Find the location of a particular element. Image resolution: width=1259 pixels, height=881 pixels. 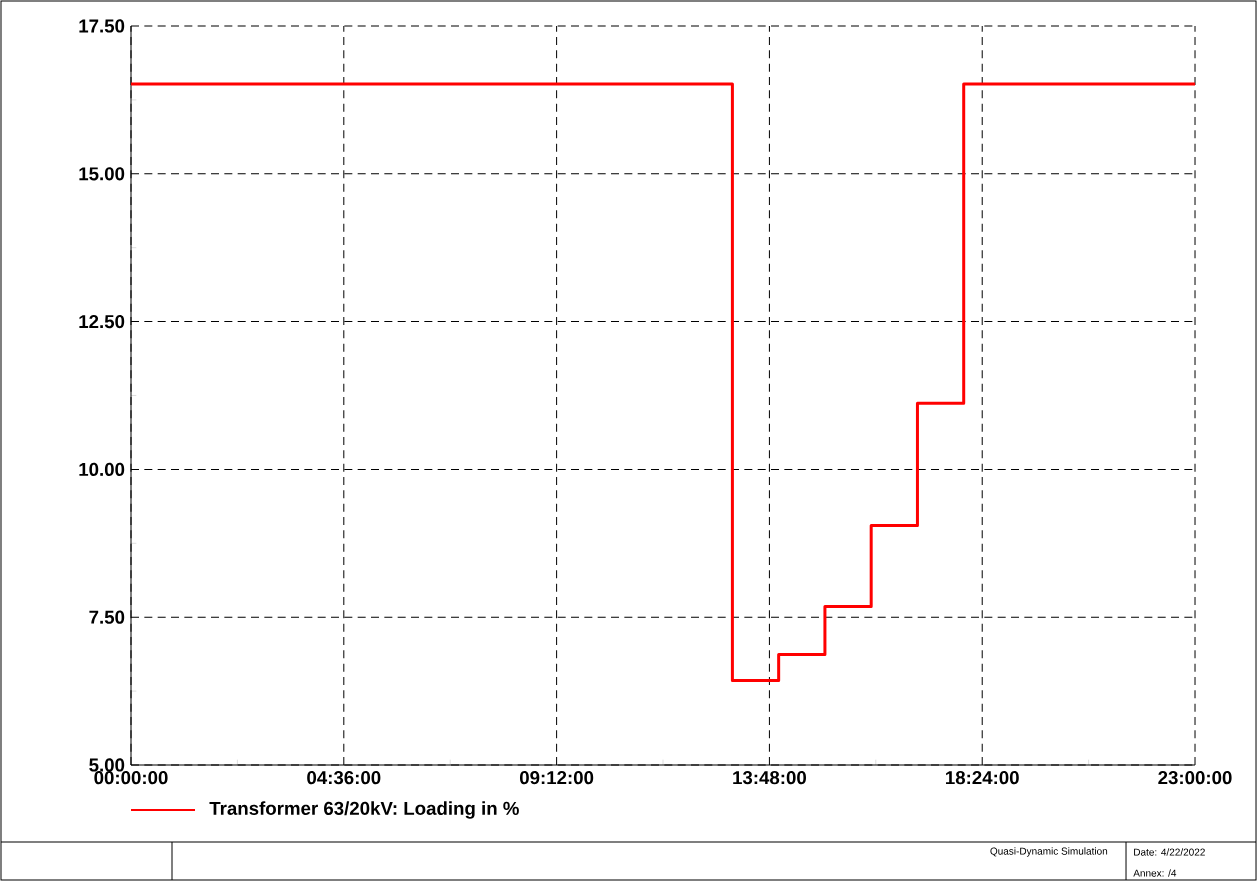

x-tick-label: 23:00:00 is located at coordinates (1195, 778).